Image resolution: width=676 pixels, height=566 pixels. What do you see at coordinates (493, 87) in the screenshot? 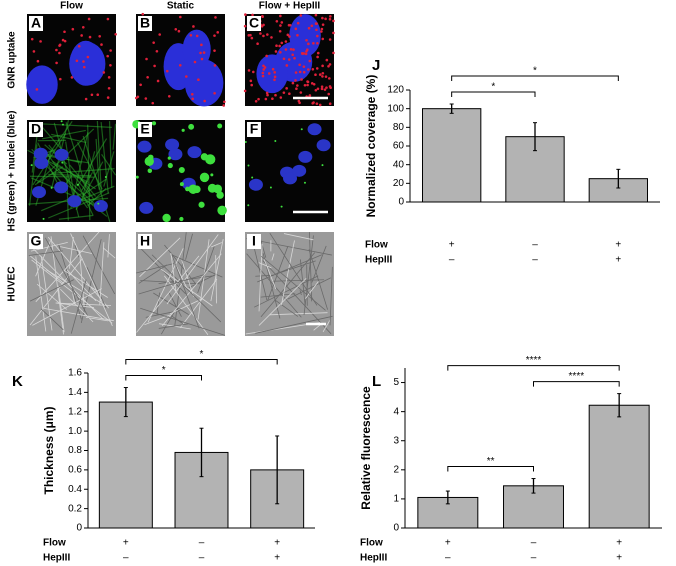
I see `significance-label: *` at bounding box center [493, 87].